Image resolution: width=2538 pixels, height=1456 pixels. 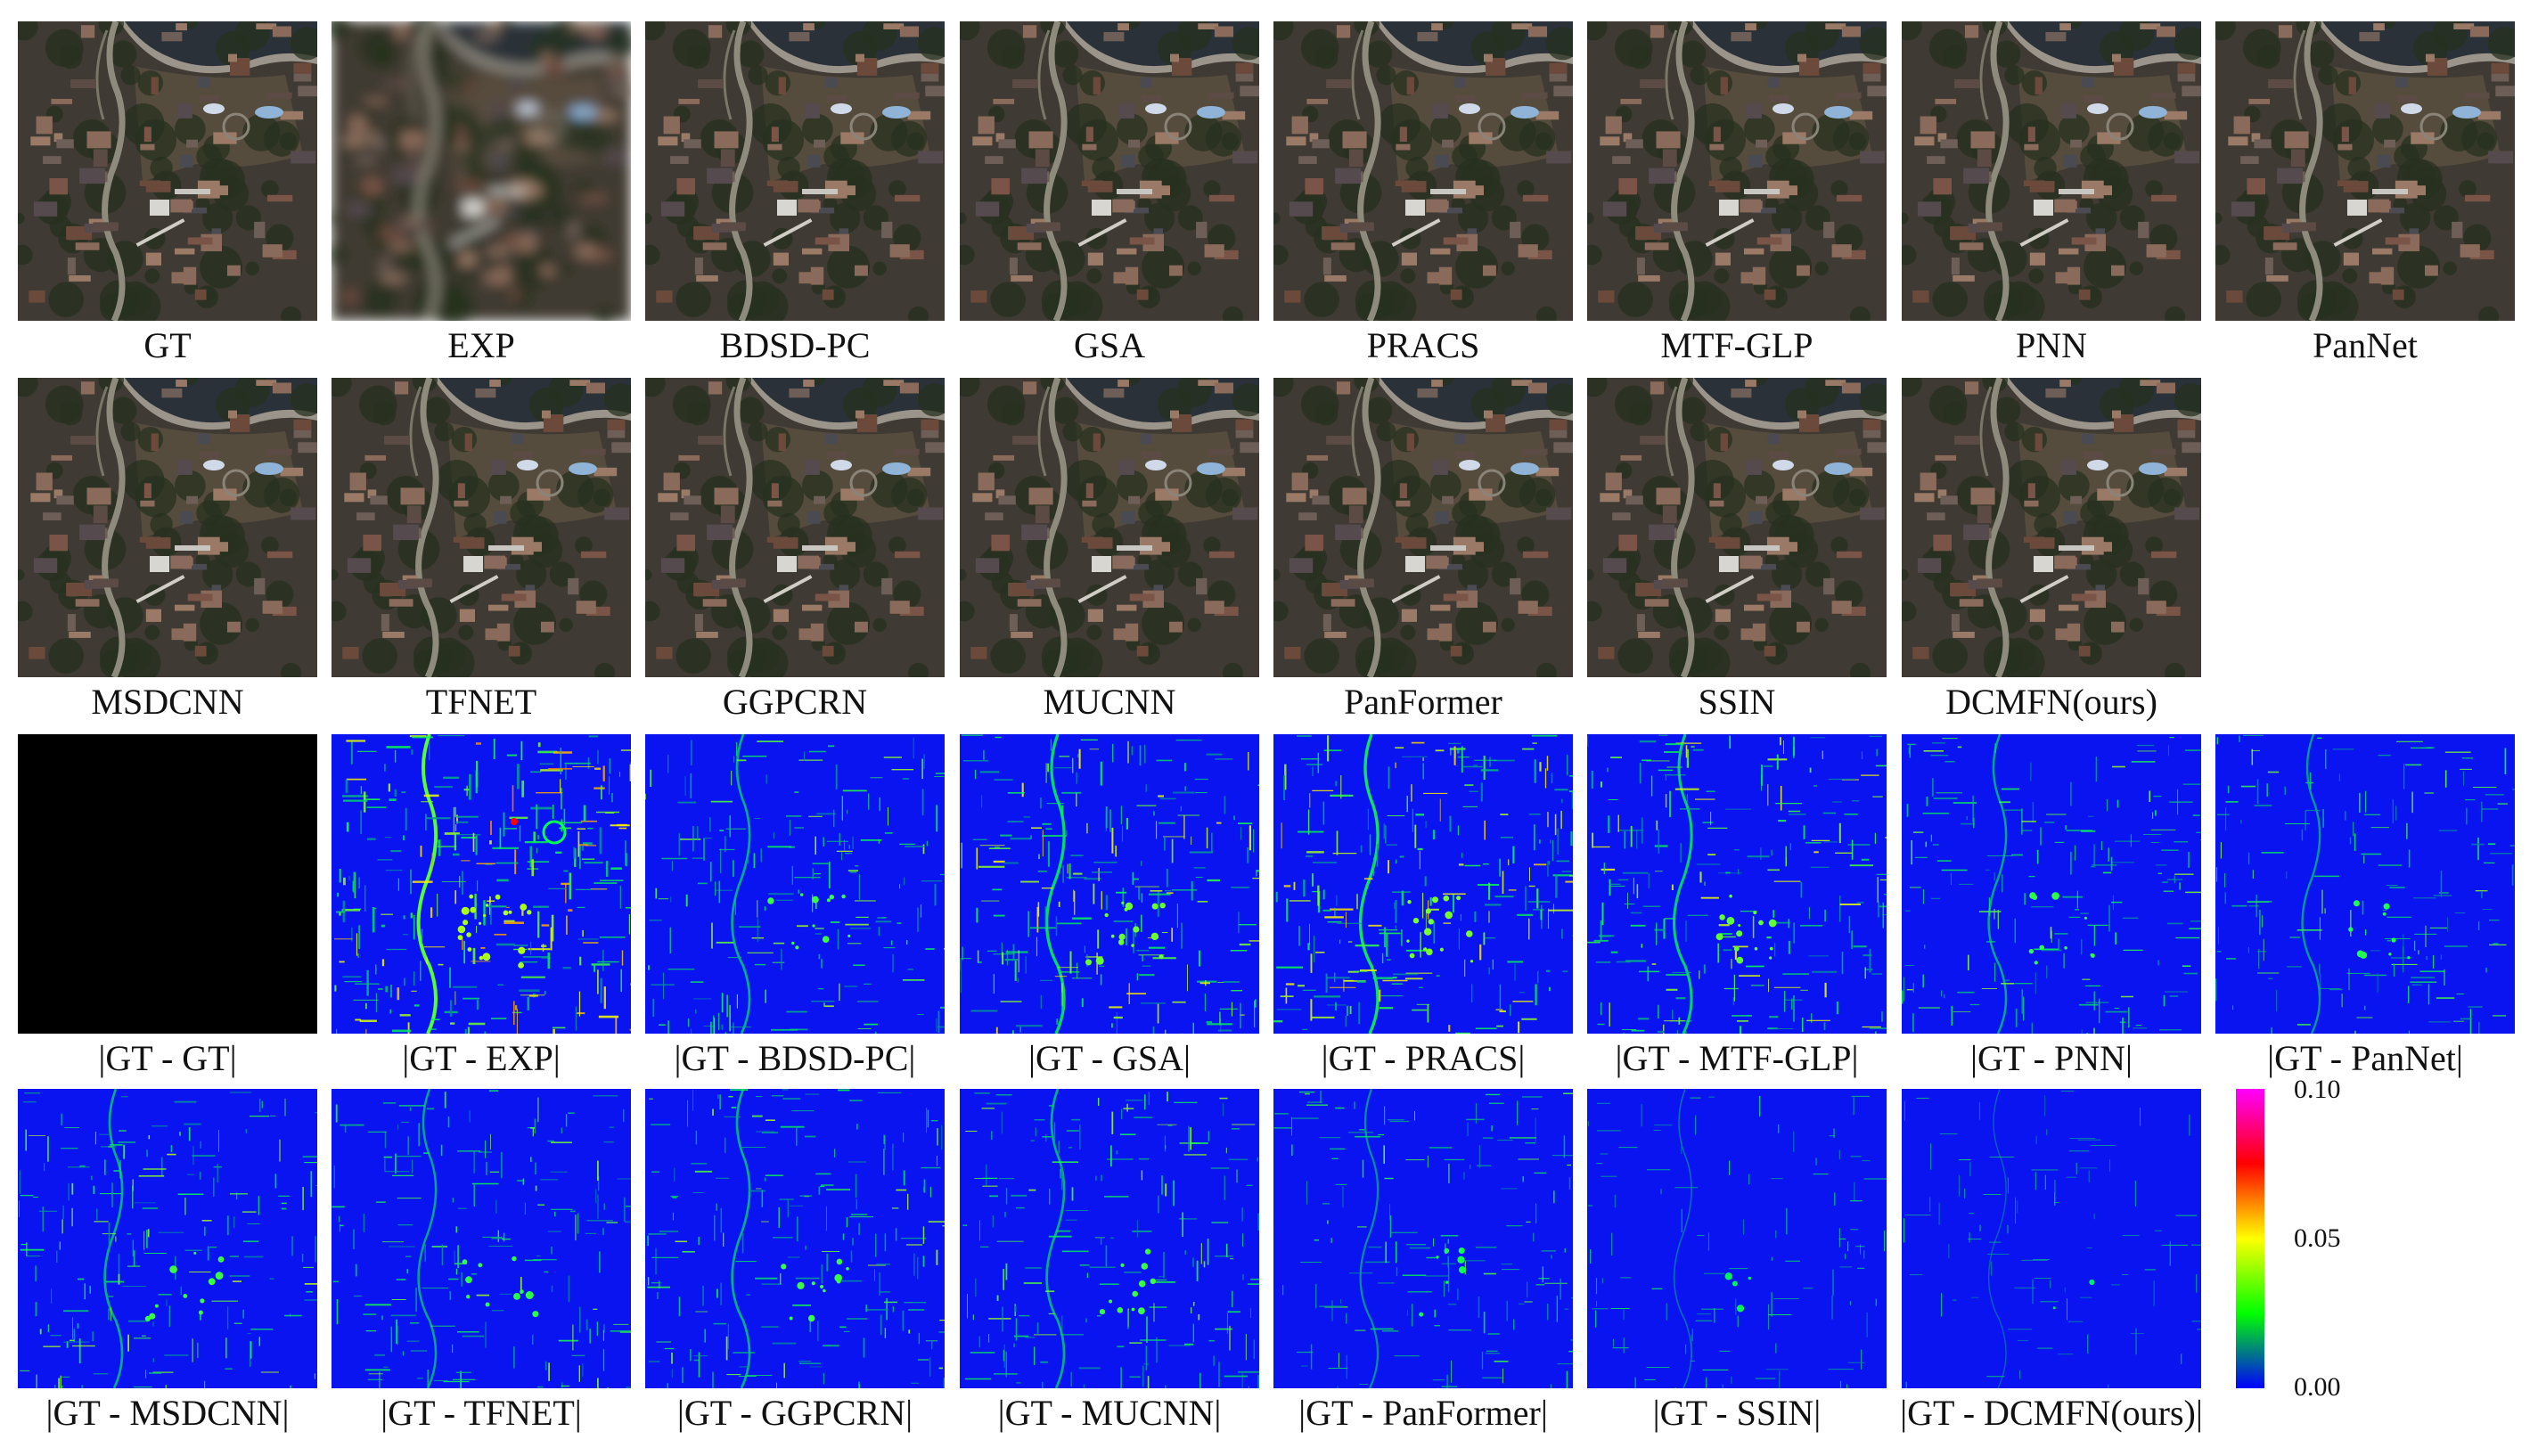 I want to click on panel-caption: |GT - MSDCNN|, so click(x=167, y=1413).